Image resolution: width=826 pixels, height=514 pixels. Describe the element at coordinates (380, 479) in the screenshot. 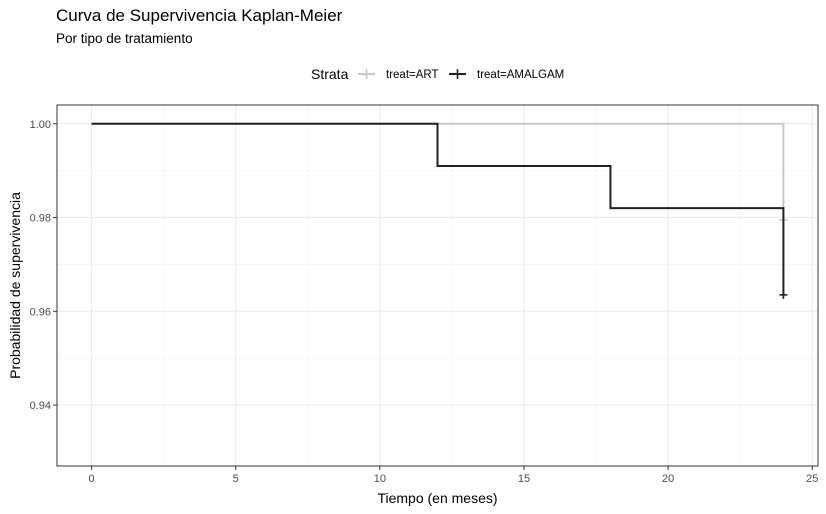

I see `x-tick-label: 10` at that location.